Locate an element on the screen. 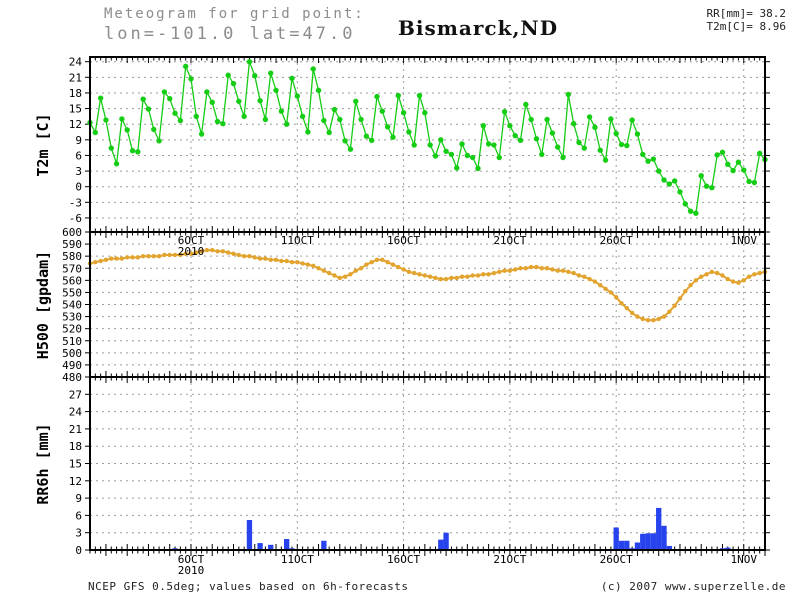 The height and width of the screenshot is (600, 800). y-tick-label: 18 is located at coordinates (75, 446).